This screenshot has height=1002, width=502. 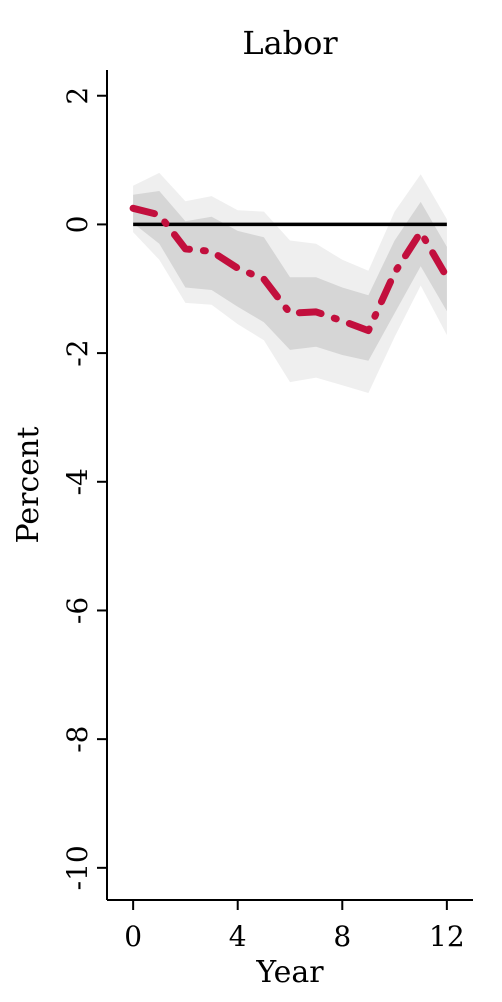 What do you see at coordinates (289, 972) in the screenshot?
I see `x-axis-label: Year` at bounding box center [289, 972].